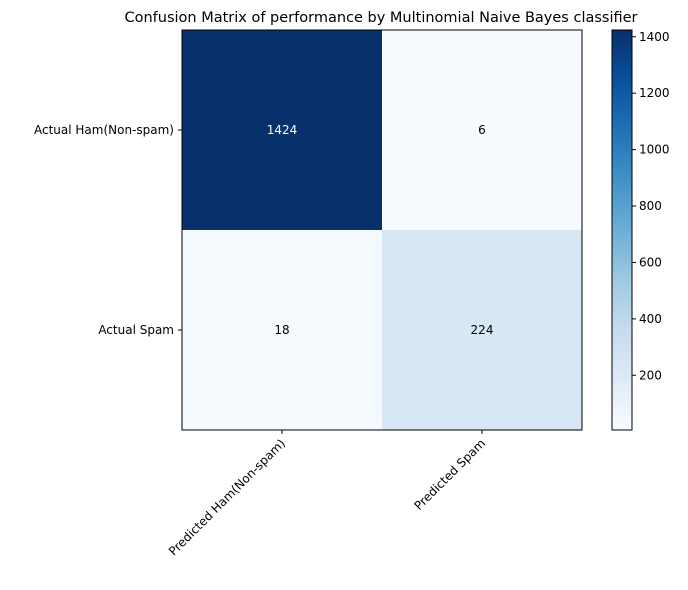  What do you see at coordinates (136, 330) in the screenshot?
I see `row-tick-label: Actual Spam` at bounding box center [136, 330].